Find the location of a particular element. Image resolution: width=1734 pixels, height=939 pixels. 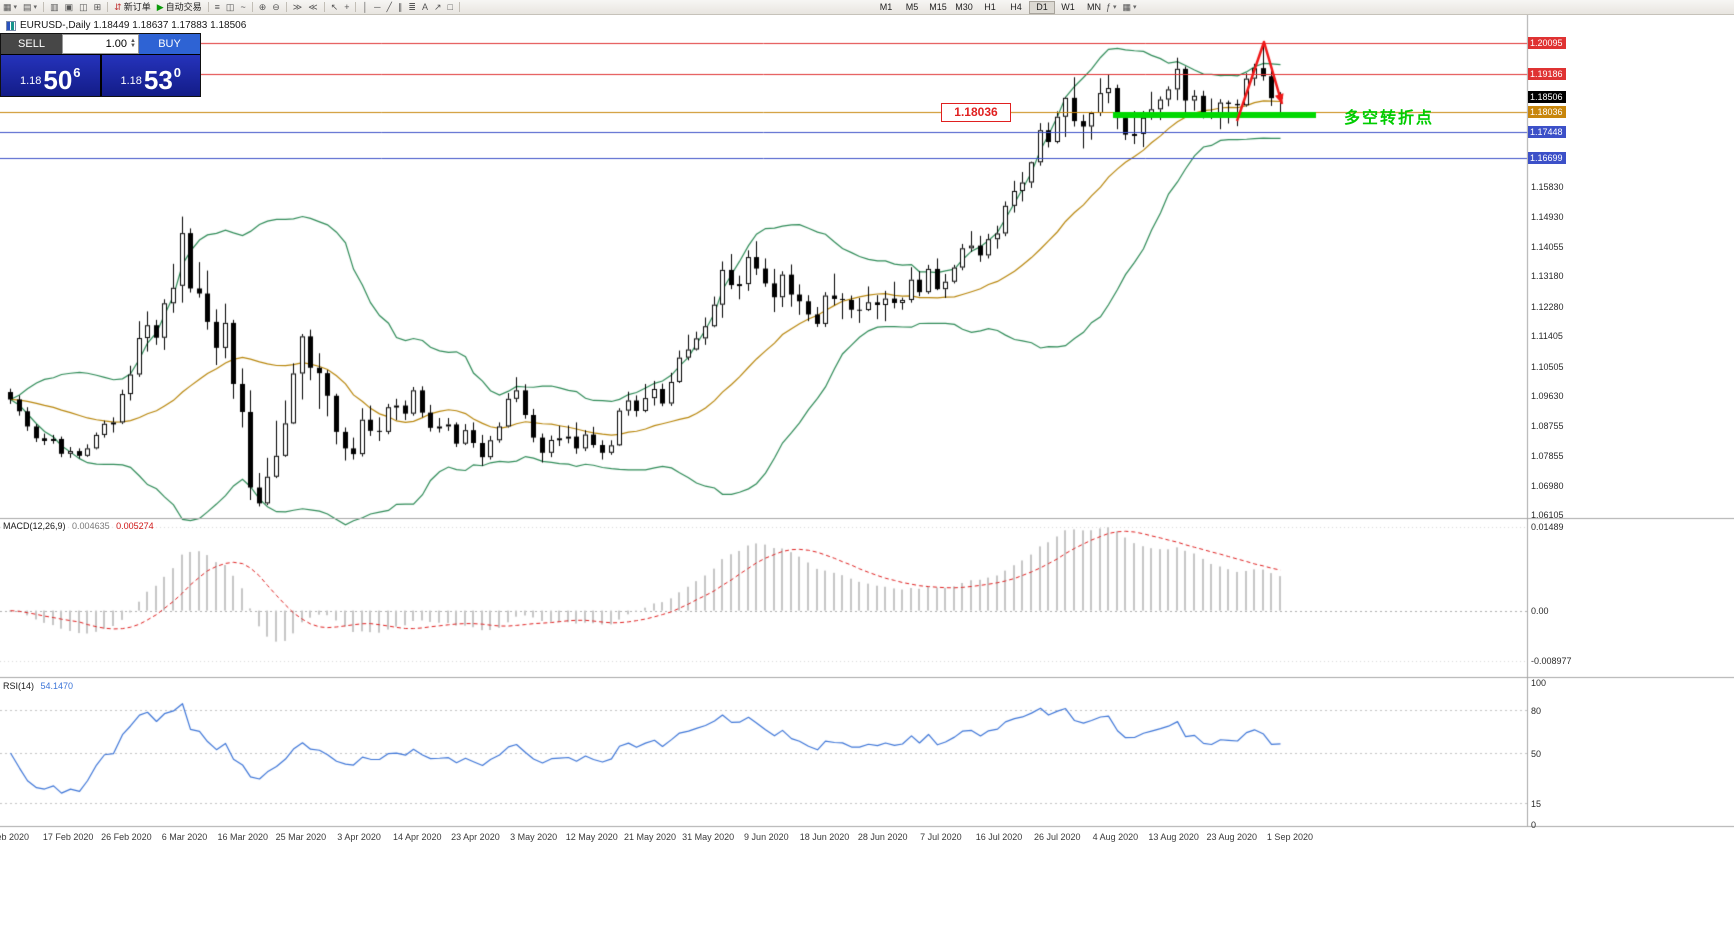

timeframe-m15-label: M15 is located at coordinates (938, 6).